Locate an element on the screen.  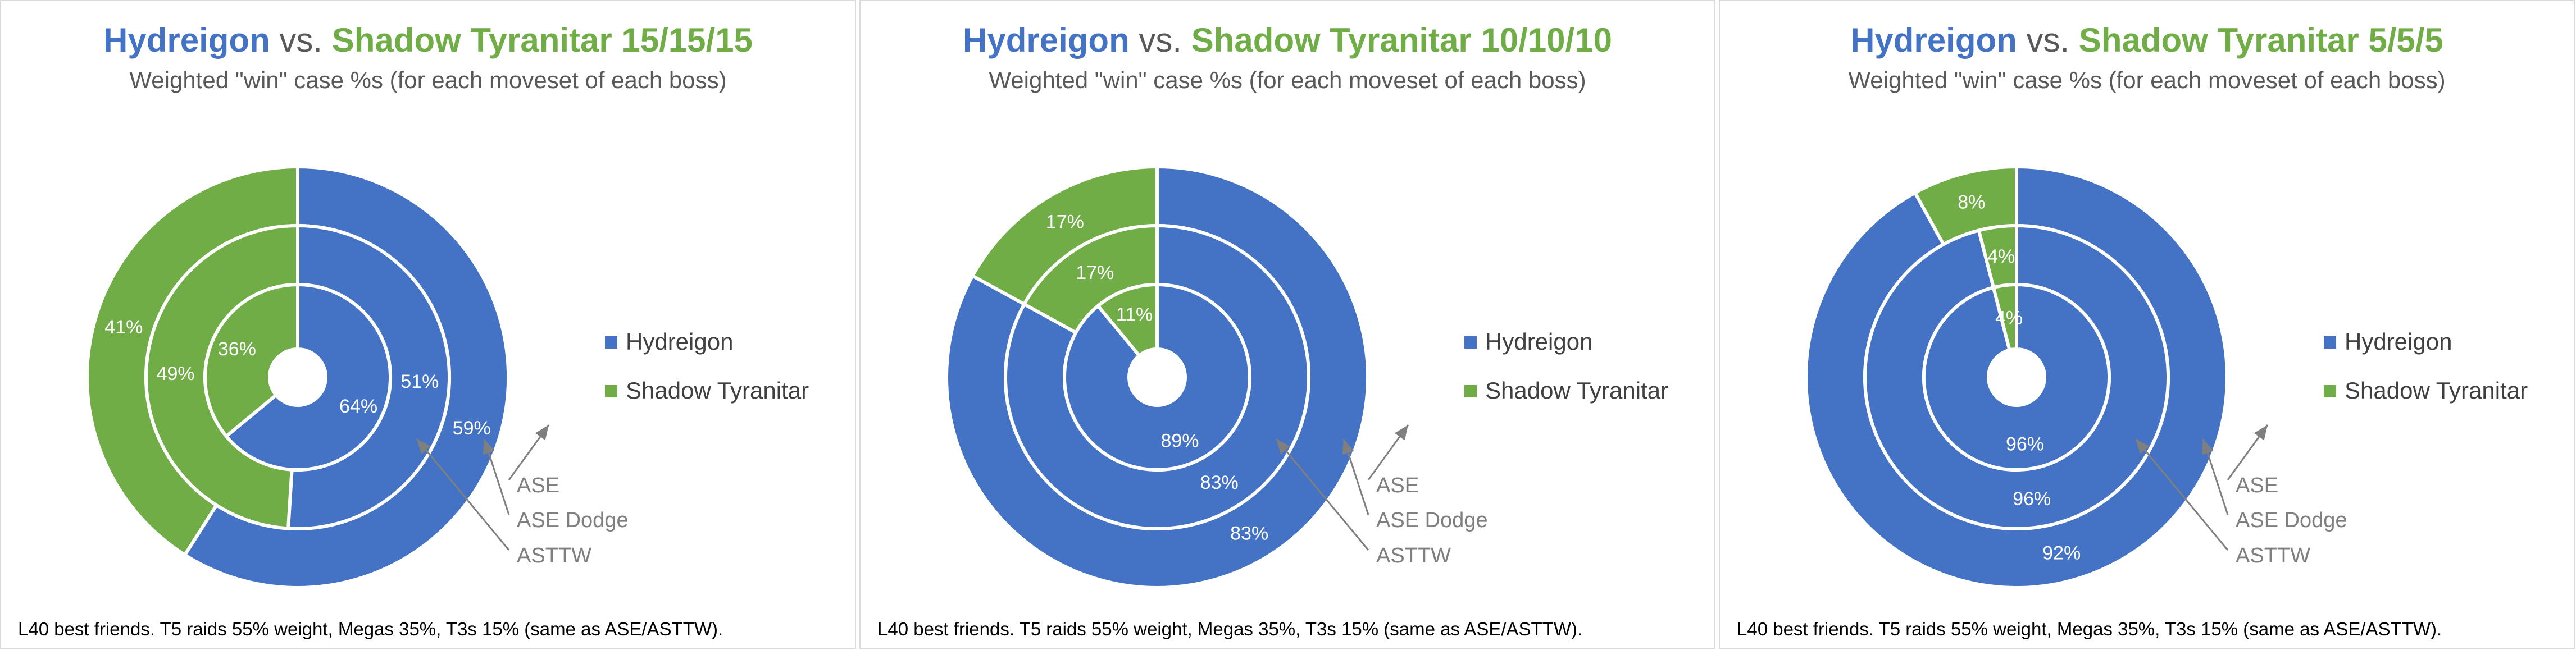
chart-title: Hydreigon vs. Shadow Tyranitar 5/5/5 is located at coordinates (2146, 40).